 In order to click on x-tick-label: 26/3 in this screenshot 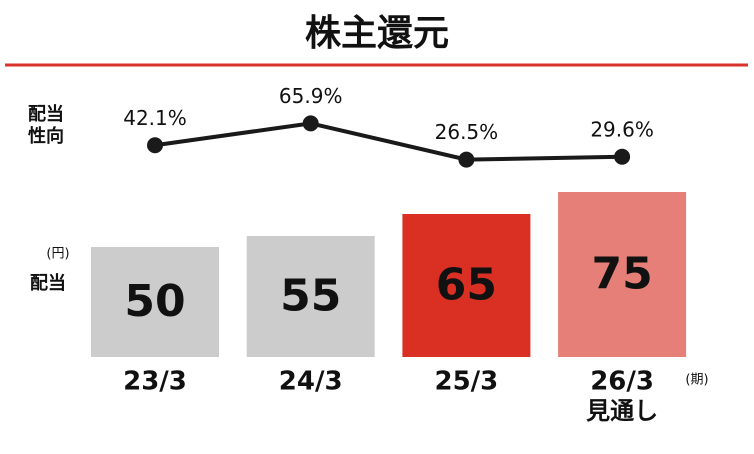, I will do `click(622, 382)`.